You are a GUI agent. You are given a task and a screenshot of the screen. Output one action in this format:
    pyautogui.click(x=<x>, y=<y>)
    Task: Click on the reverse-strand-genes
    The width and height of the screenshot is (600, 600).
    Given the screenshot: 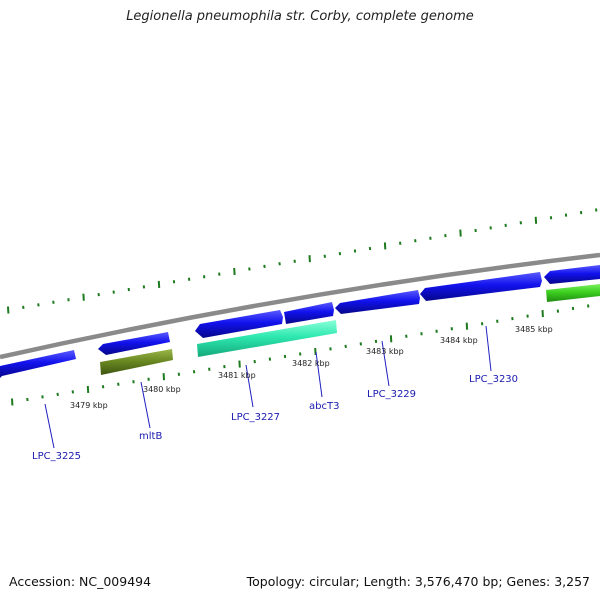 What is the action you would take?
    pyautogui.click(x=350, y=329)
    